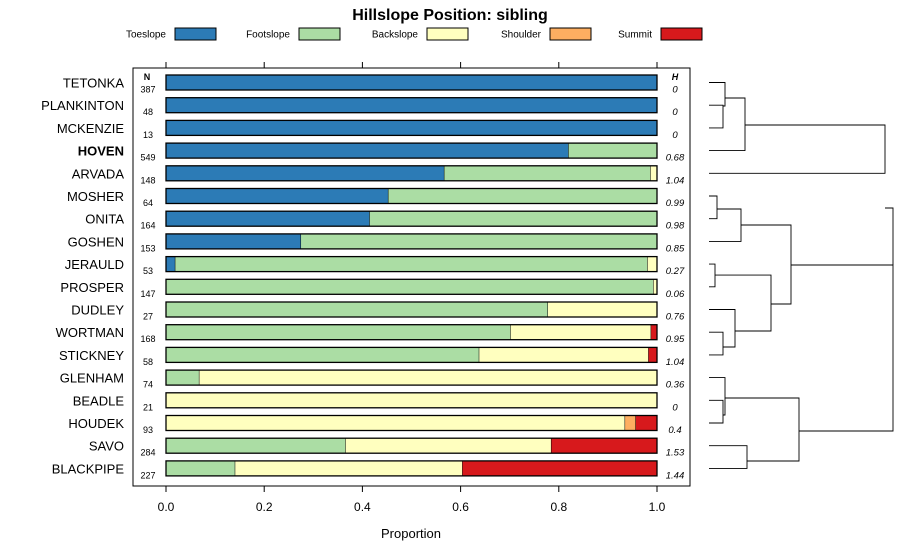 The height and width of the screenshot is (560, 900). Describe the element at coordinates (674, 430) in the screenshot. I see `h-value: 0.4` at that location.